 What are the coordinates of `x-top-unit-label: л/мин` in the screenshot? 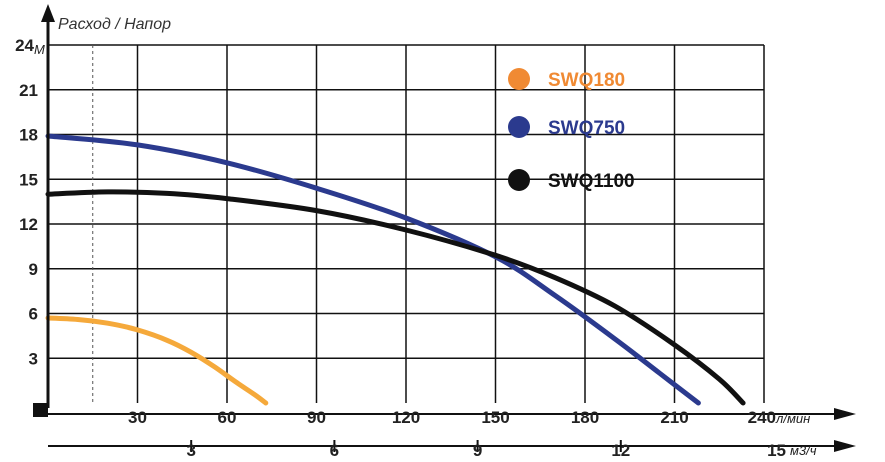 It's located at (792, 418).